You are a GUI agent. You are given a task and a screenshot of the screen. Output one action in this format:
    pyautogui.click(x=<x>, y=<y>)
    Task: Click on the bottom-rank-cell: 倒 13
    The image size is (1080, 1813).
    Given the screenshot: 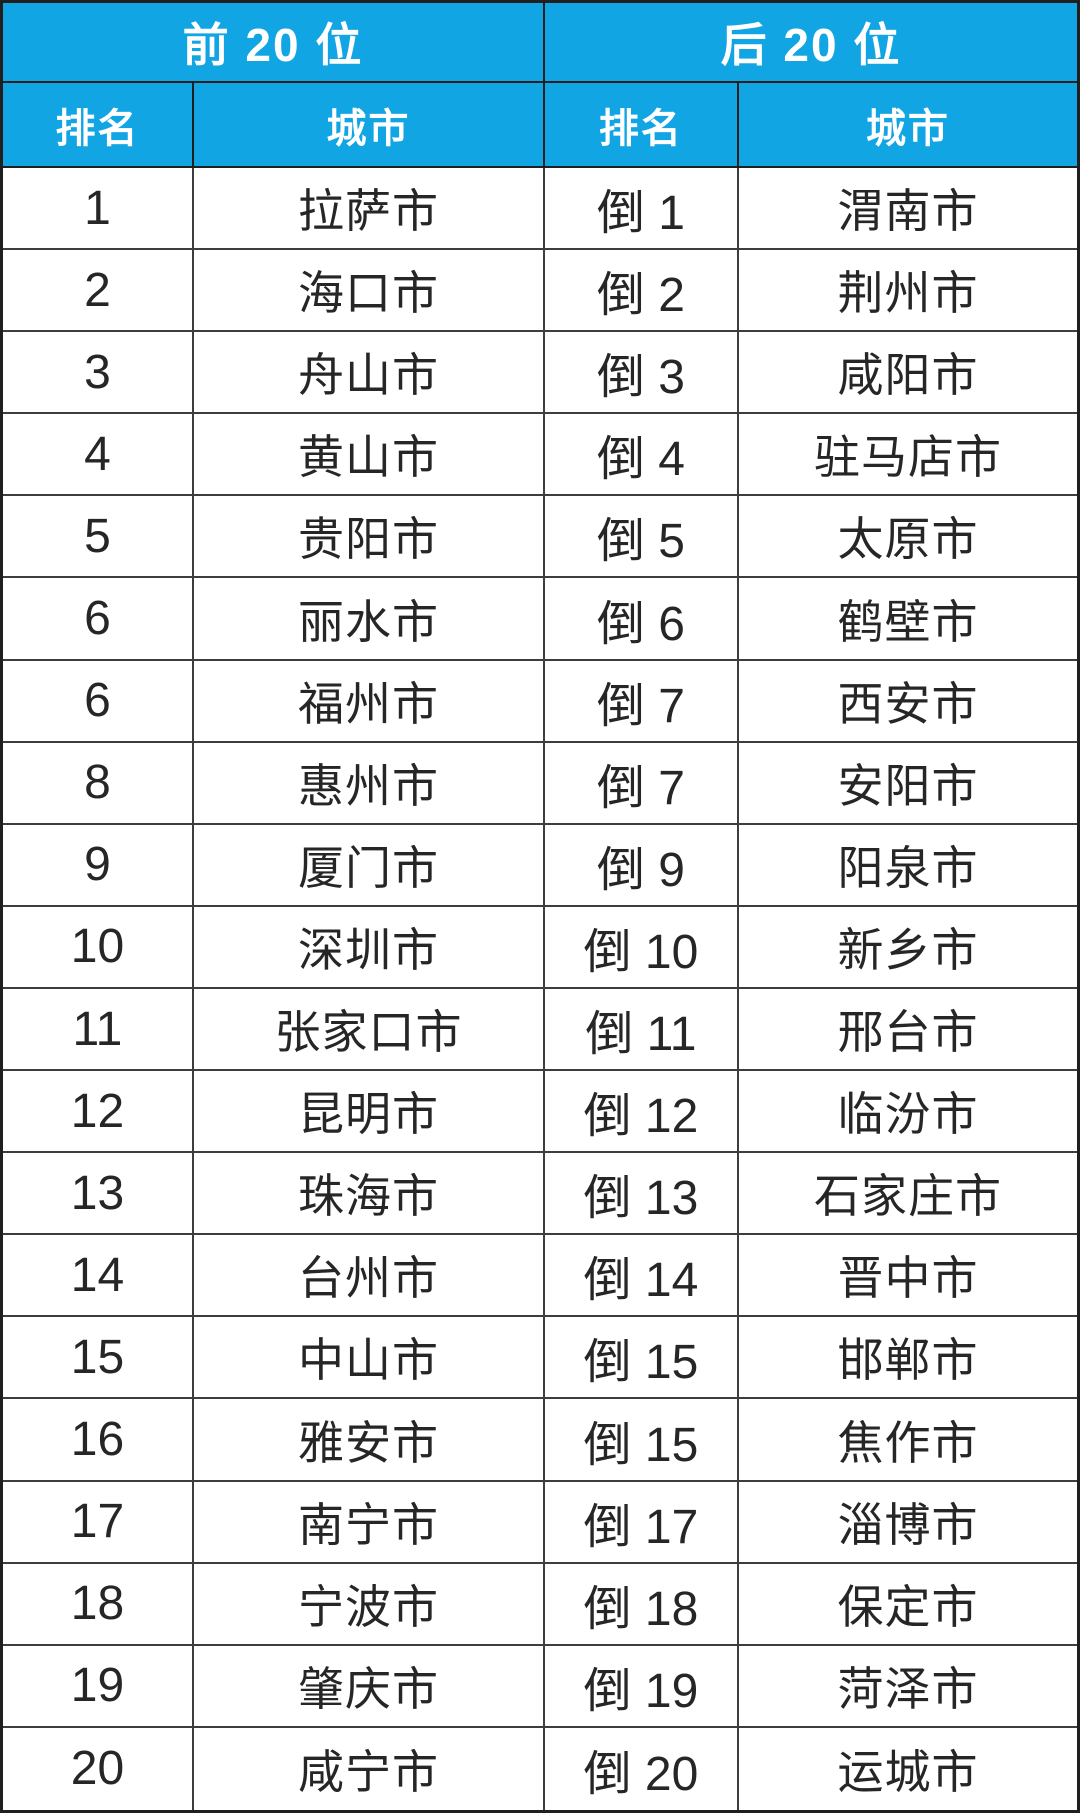 What is the action you would take?
    pyautogui.click(x=641, y=1194)
    